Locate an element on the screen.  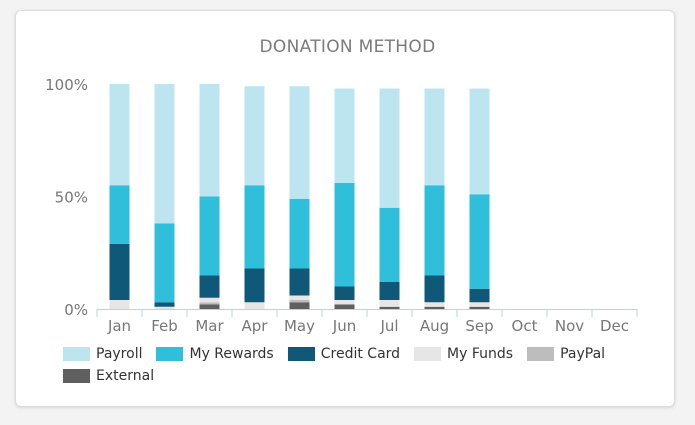
legend-item: PayPal is located at coordinates (566, 354).